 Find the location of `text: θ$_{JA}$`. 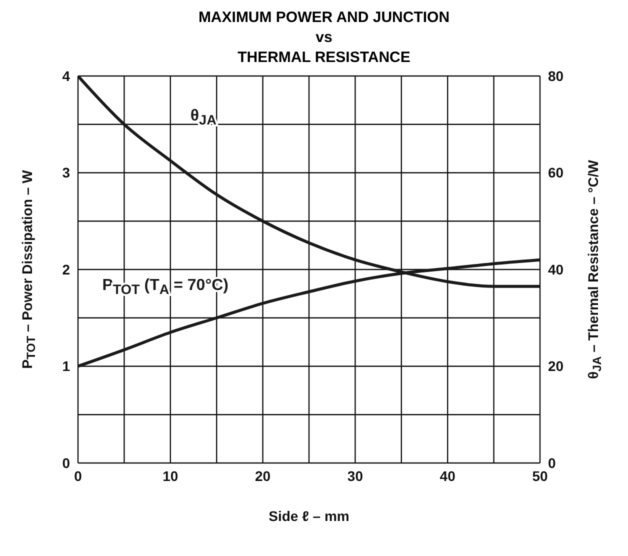

text: θ$_{JA}$ is located at coordinates (203, 118).